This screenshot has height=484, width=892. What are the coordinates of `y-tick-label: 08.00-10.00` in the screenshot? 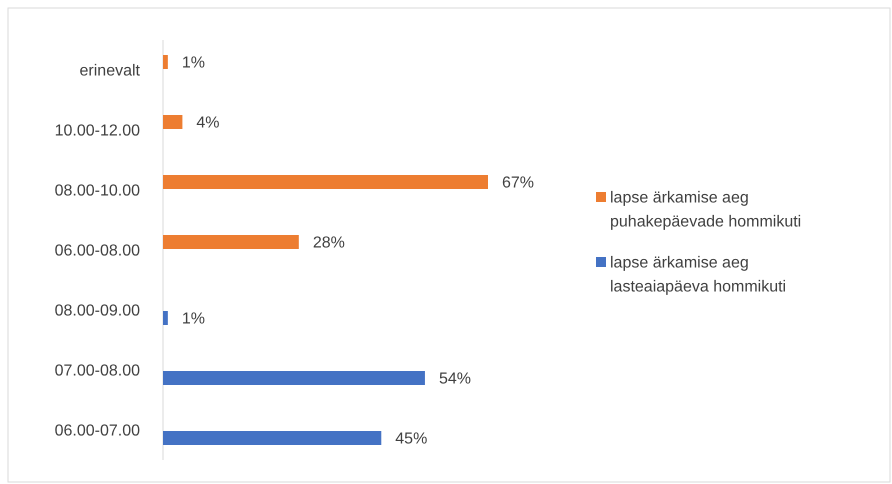 It's located at (97, 191).